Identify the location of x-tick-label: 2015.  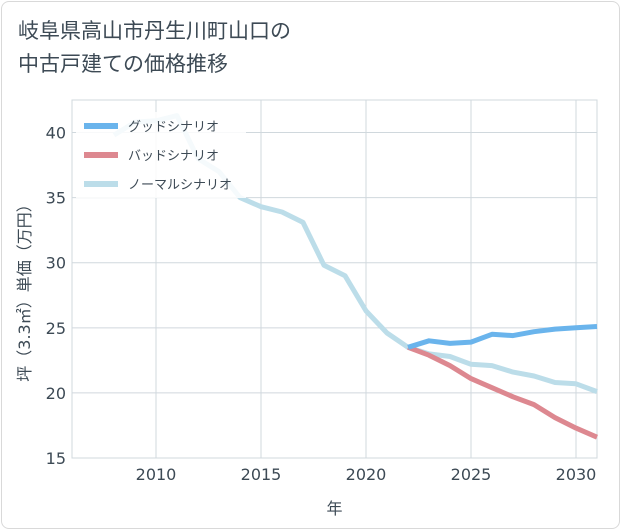
(261, 474).